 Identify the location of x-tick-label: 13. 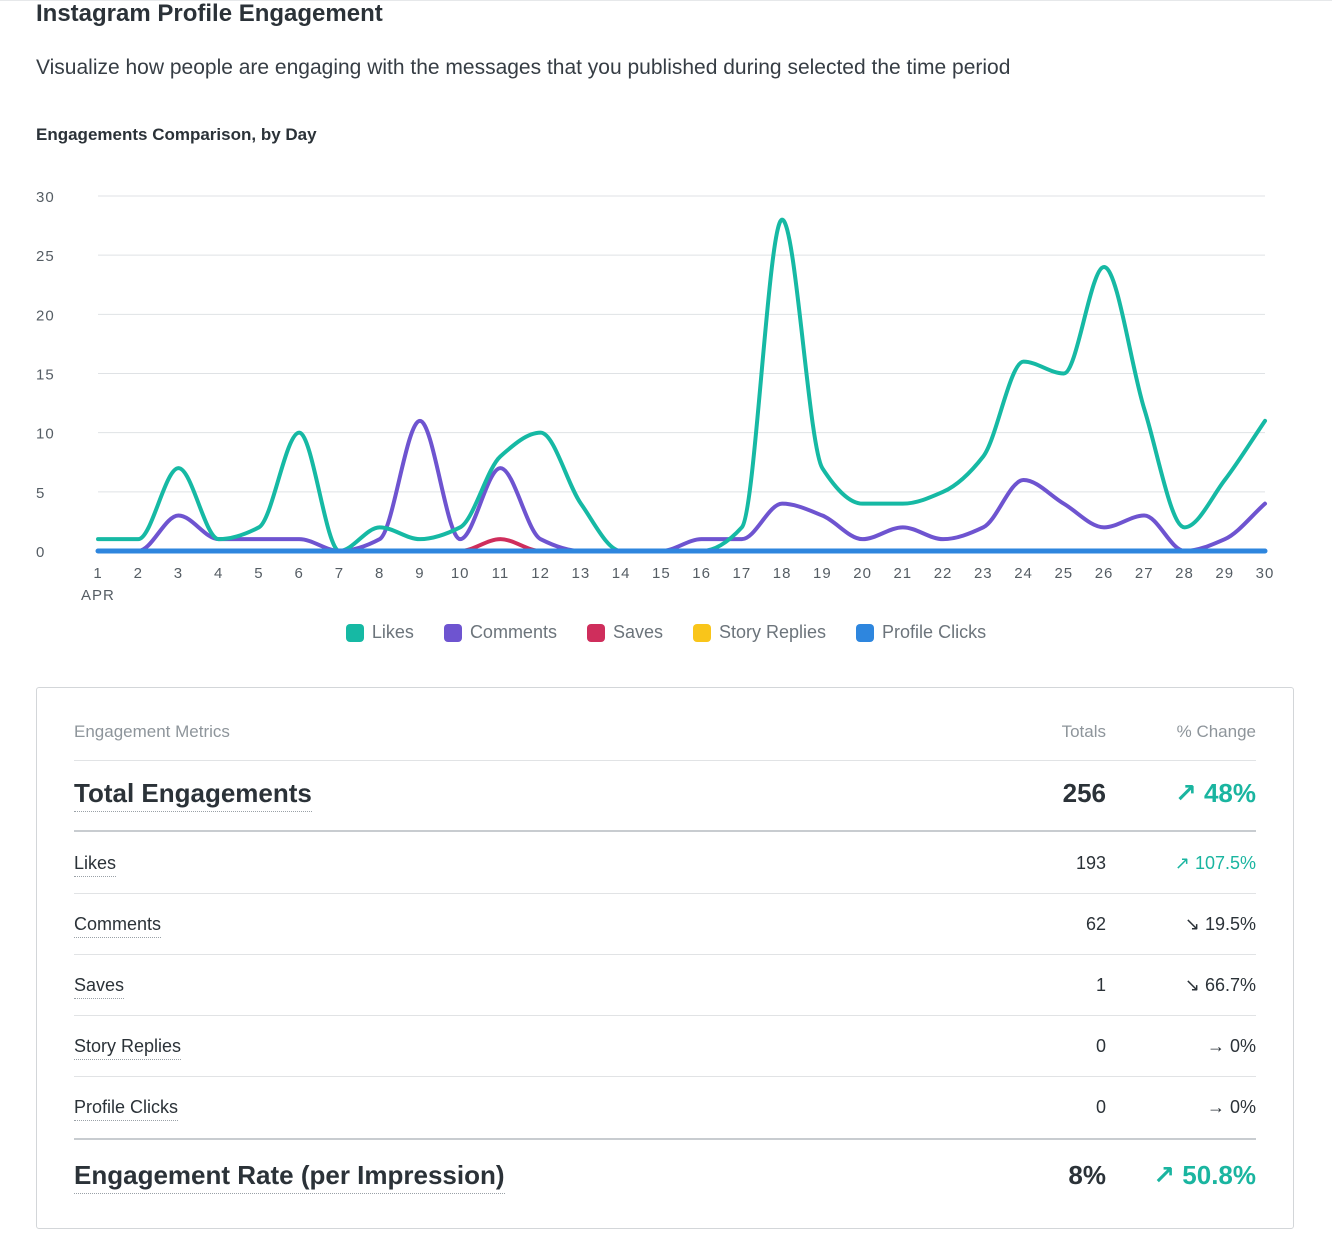
(581, 573).